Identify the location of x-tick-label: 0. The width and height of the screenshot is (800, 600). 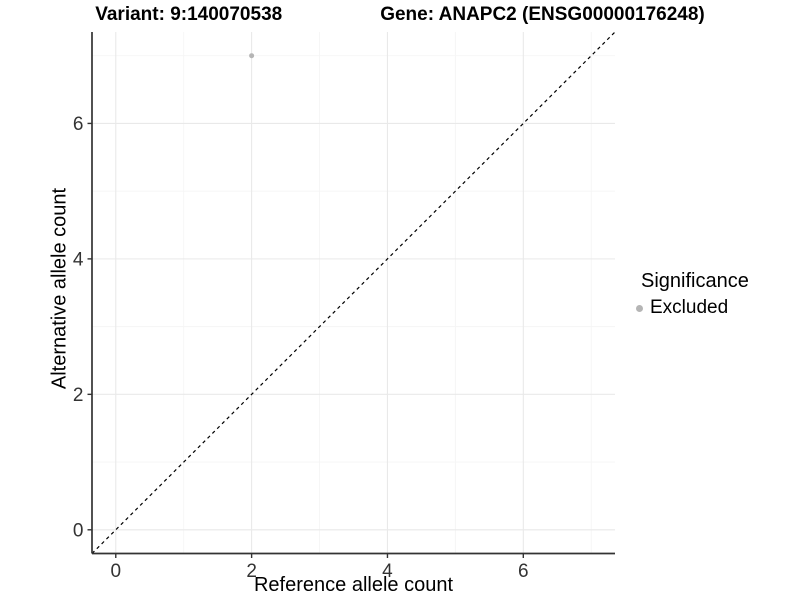
(115, 571).